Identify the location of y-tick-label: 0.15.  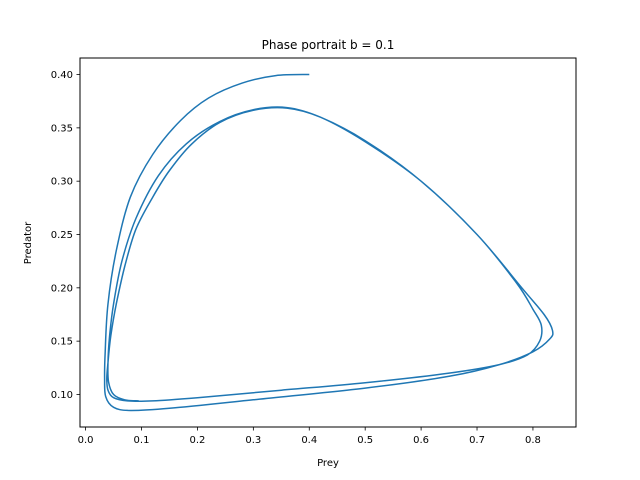
(62, 342).